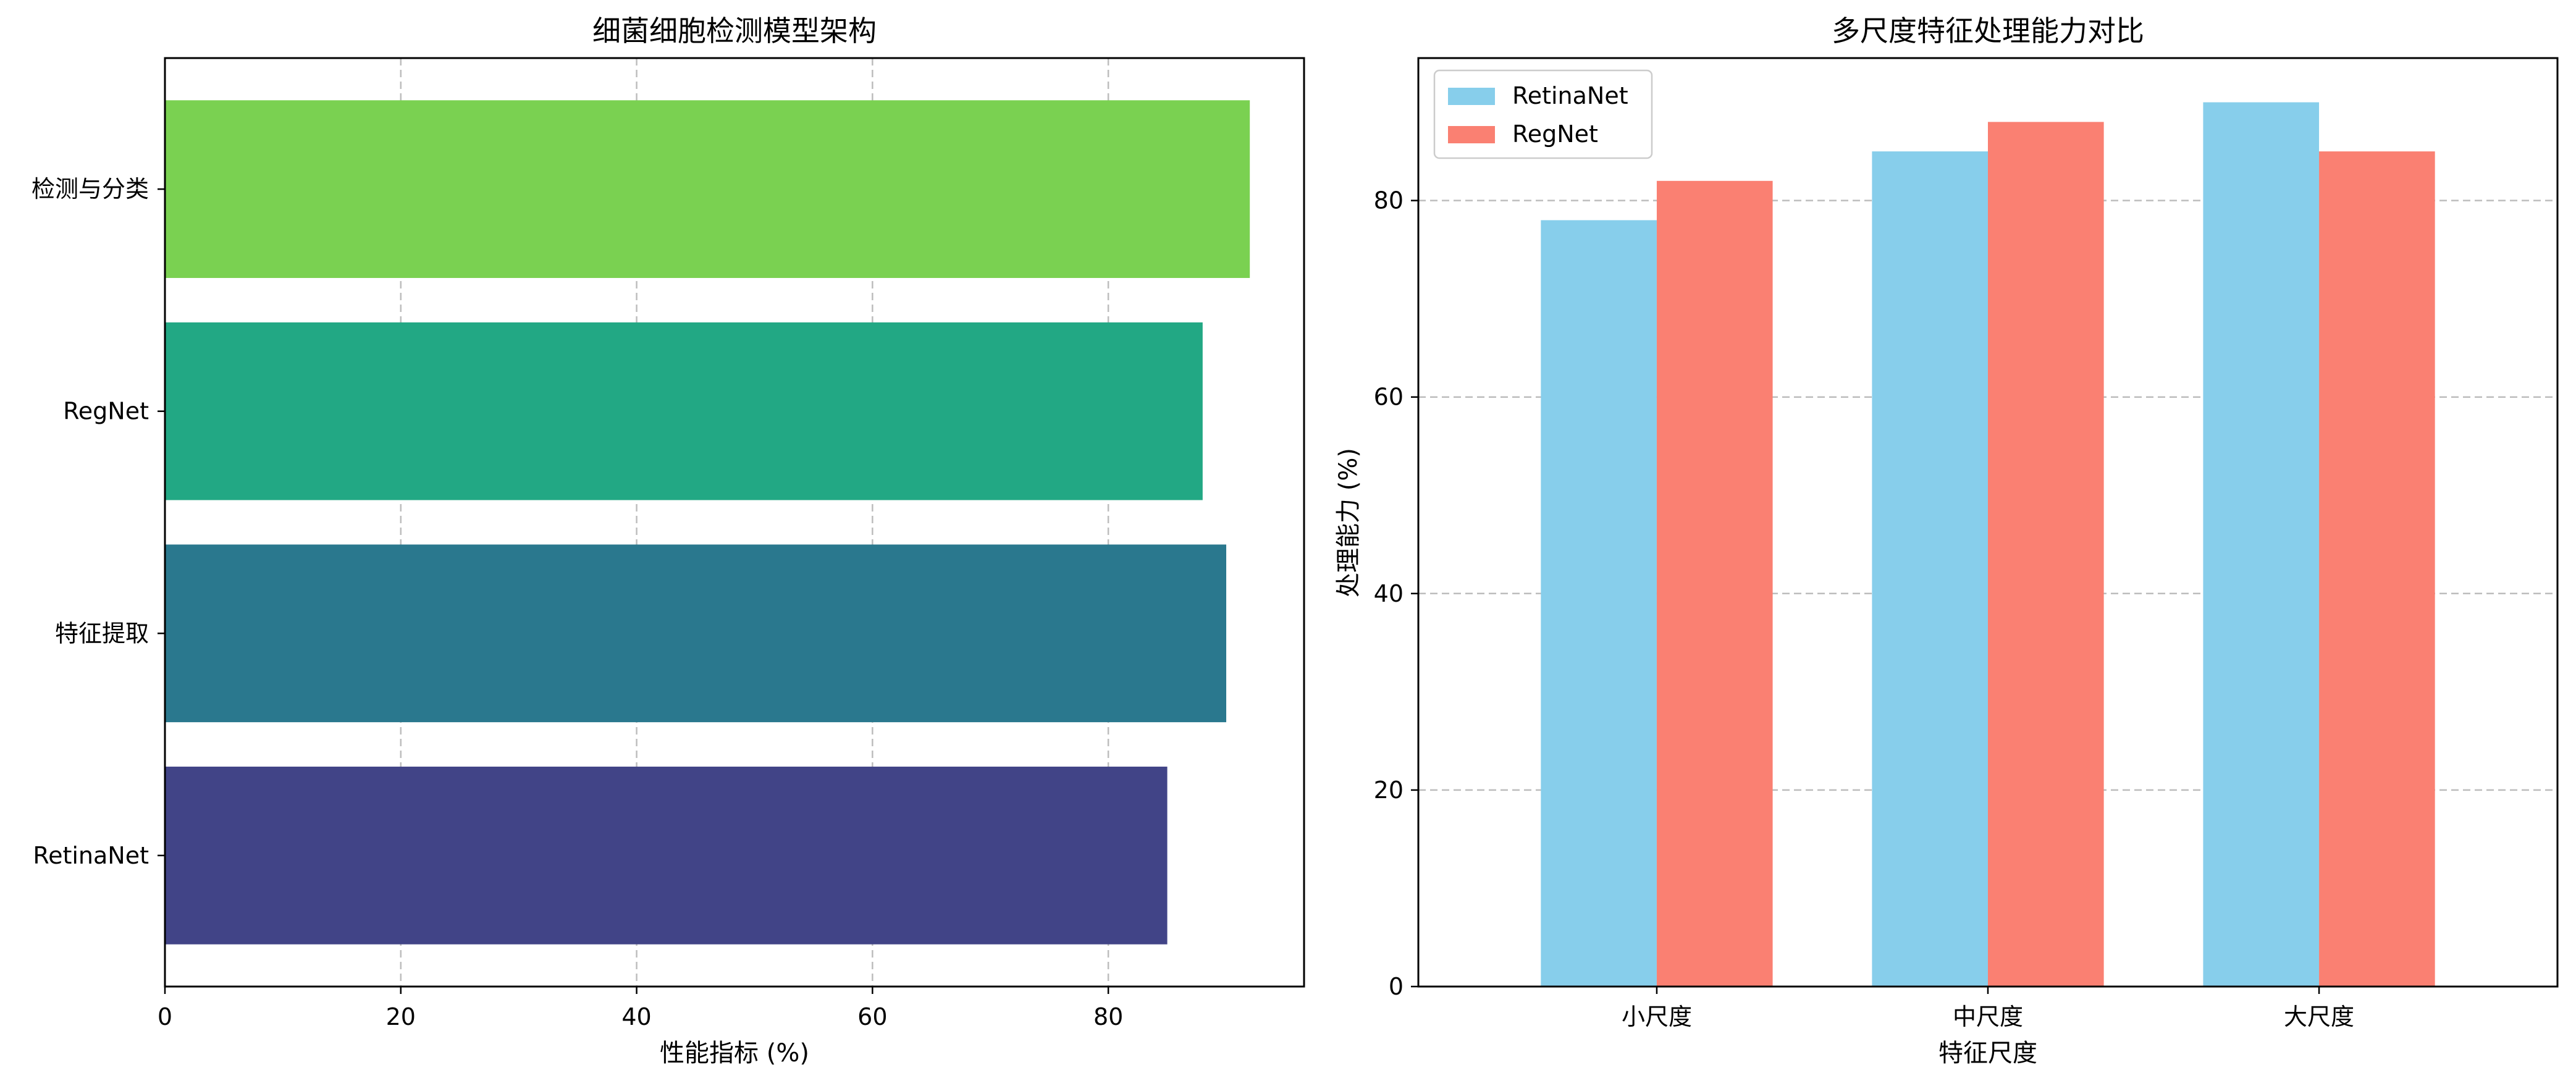 This screenshot has width=2576, height=1086. What do you see at coordinates (106, 411) in the screenshot?
I see `y-tick-label: RegNet` at bounding box center [106, 411].